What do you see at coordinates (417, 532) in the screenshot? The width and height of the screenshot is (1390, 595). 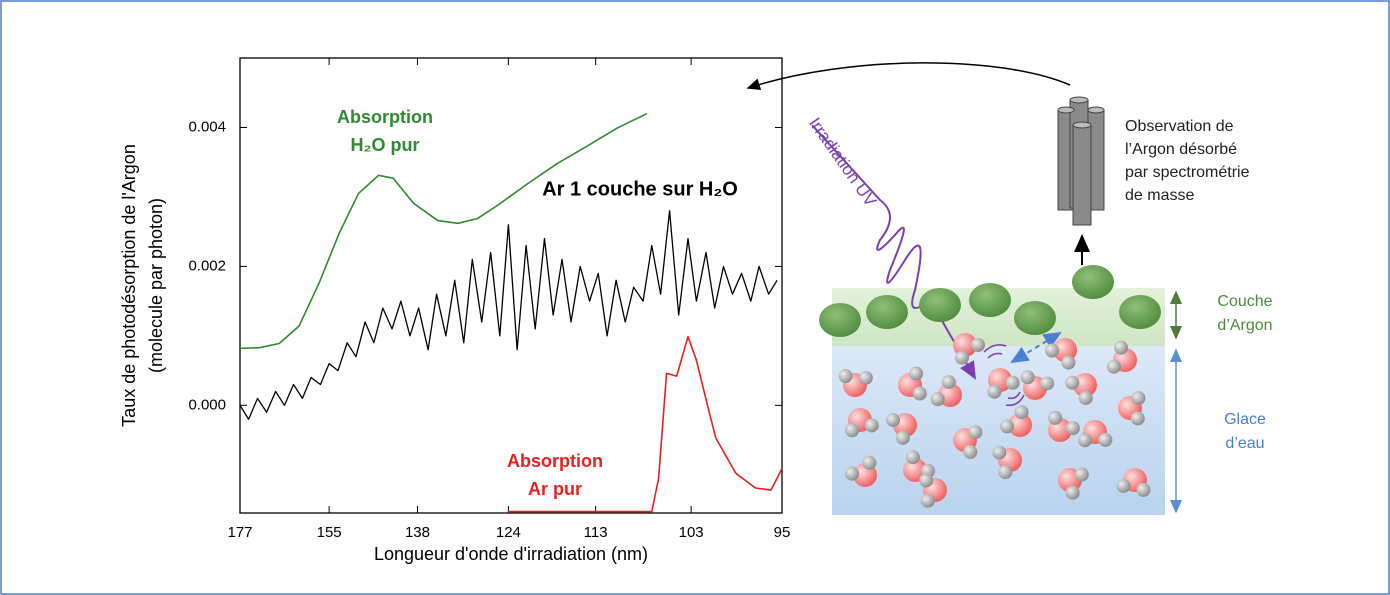 I see `x-tick-label: 138` at bounding box center [417, 532].